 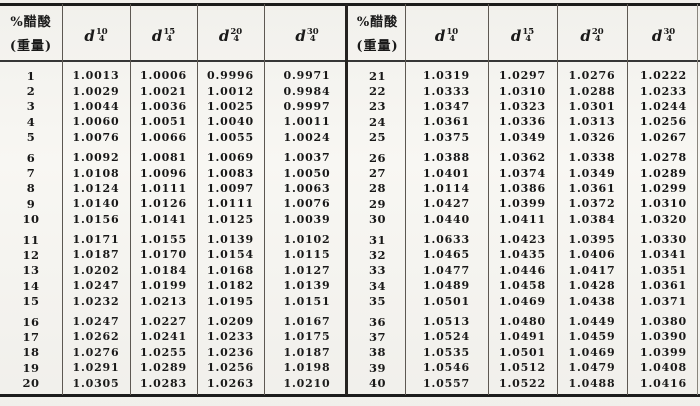 I want to click on density-header-d30: d 30 4, so click(x=307, y=35).